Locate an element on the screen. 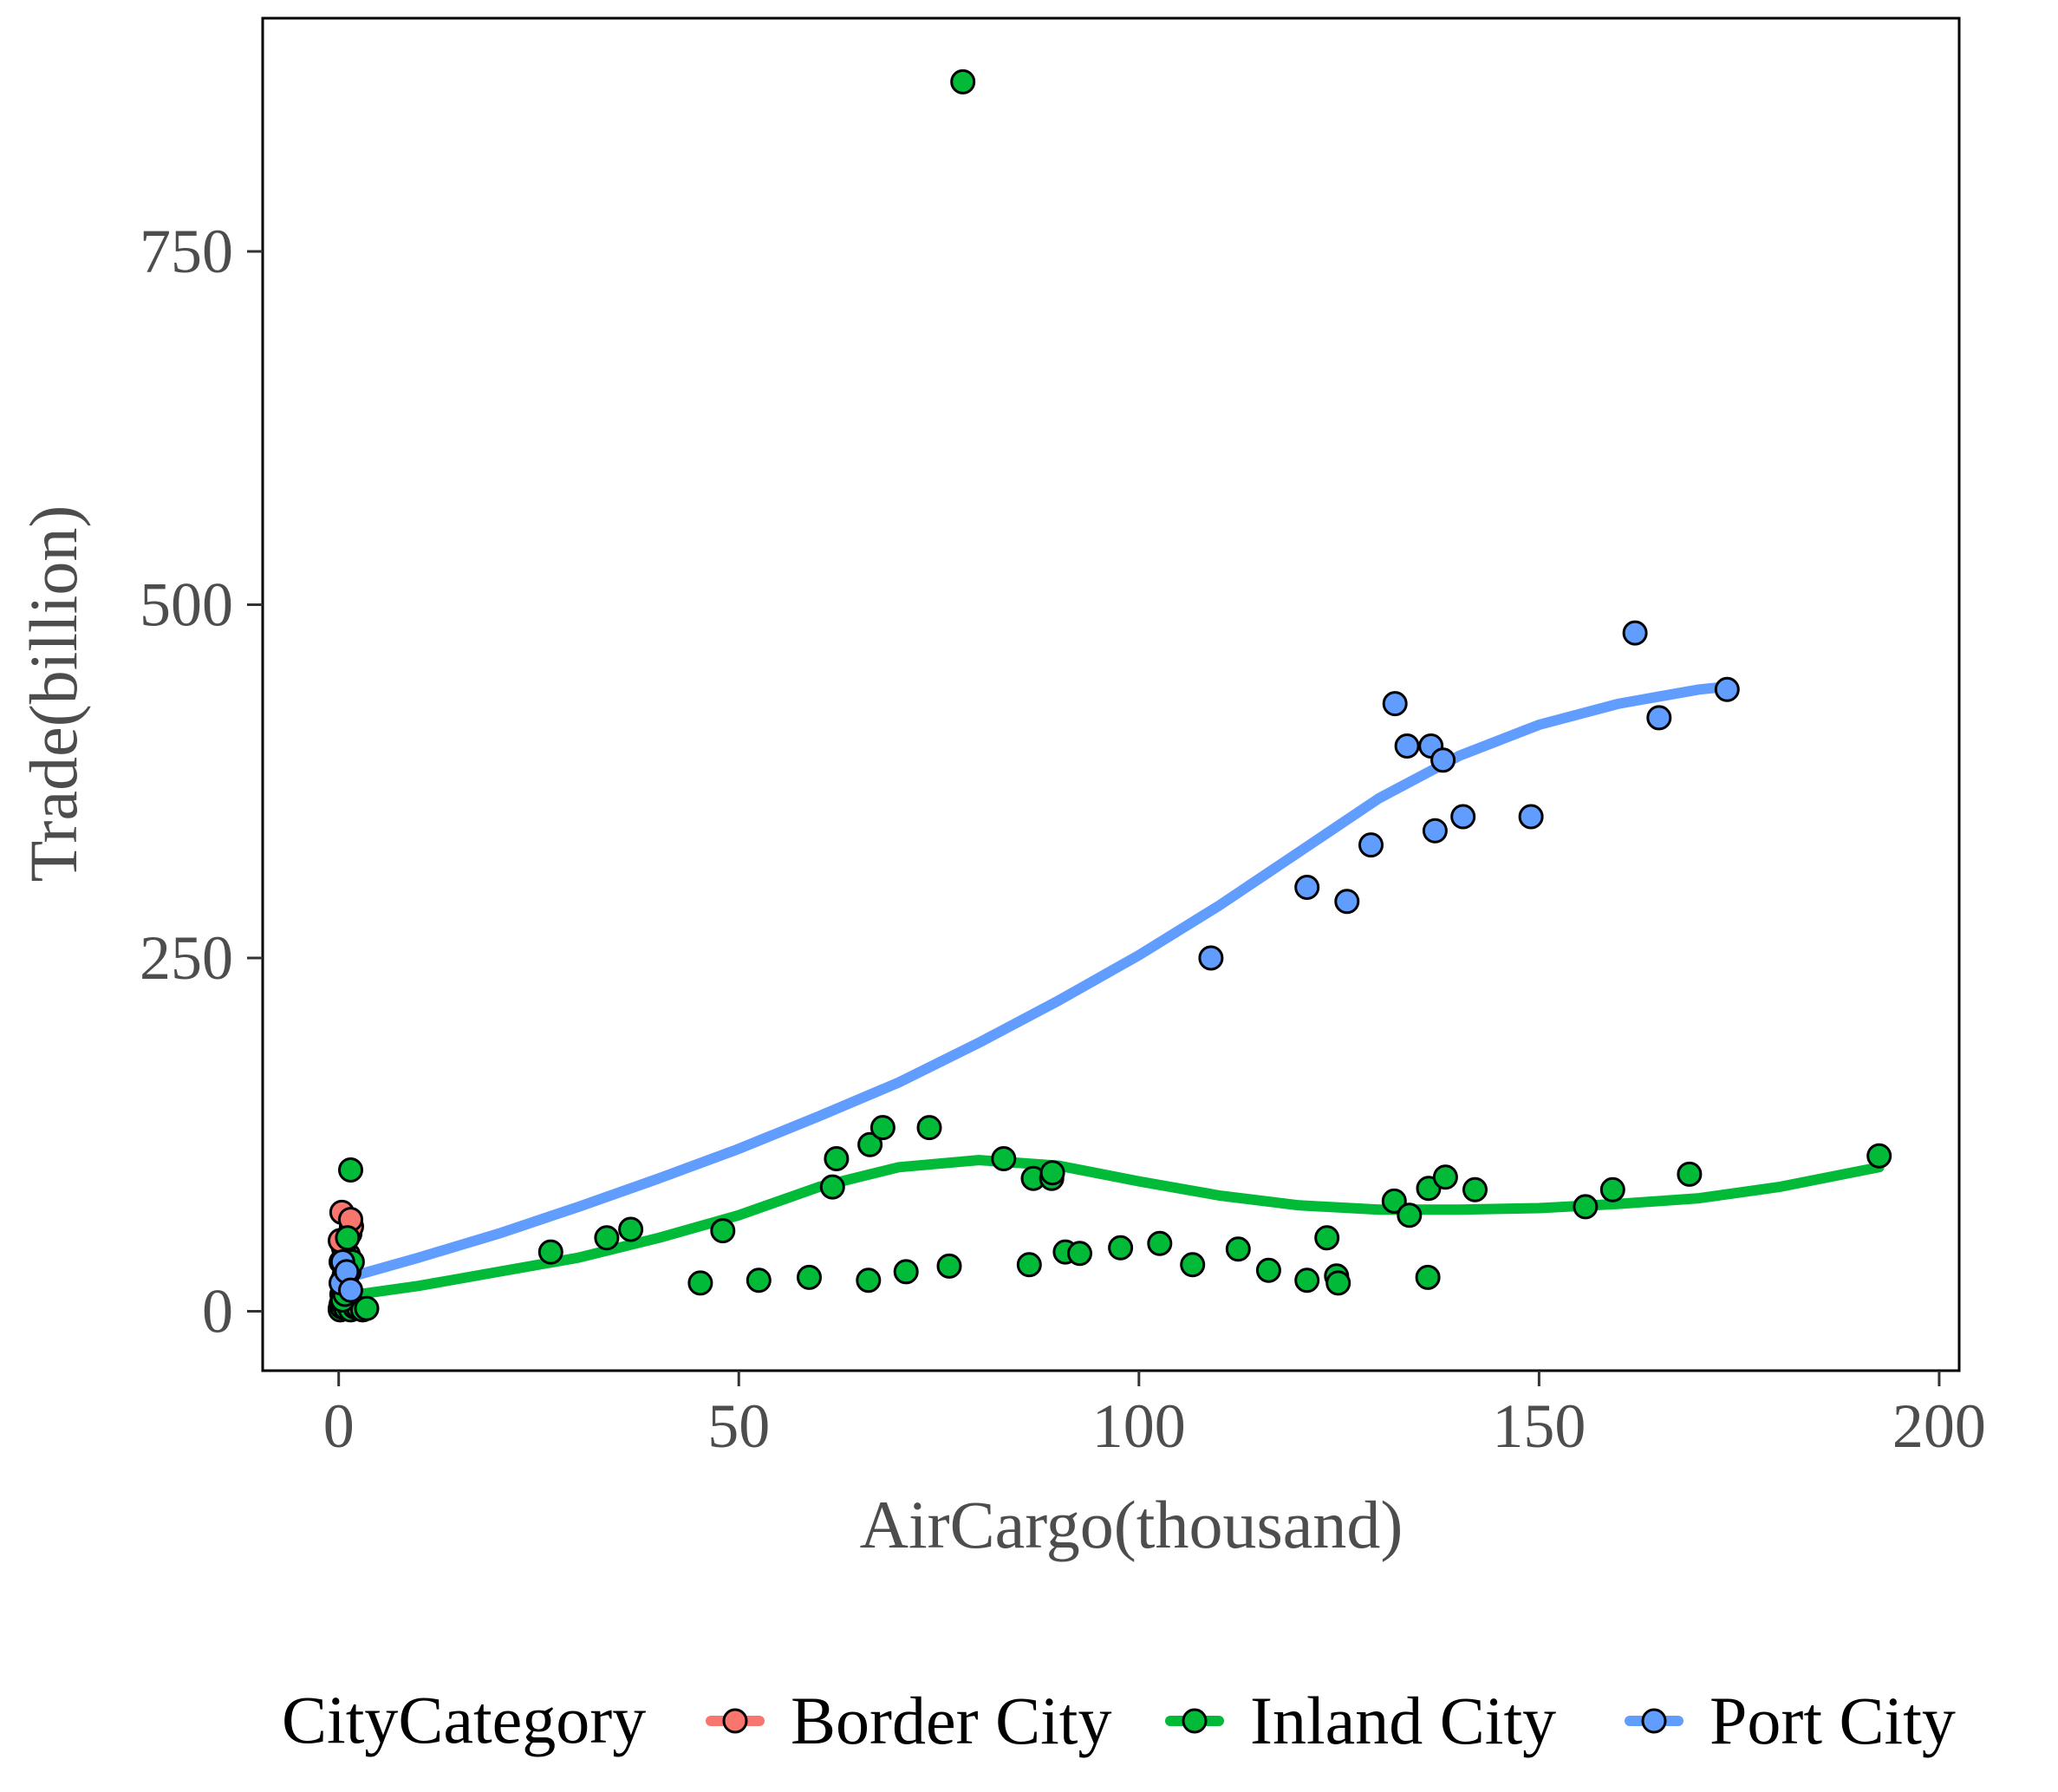 The image size is (2058, 1792). x-tick-label: 100 is located at coordinates (1139, 1426).